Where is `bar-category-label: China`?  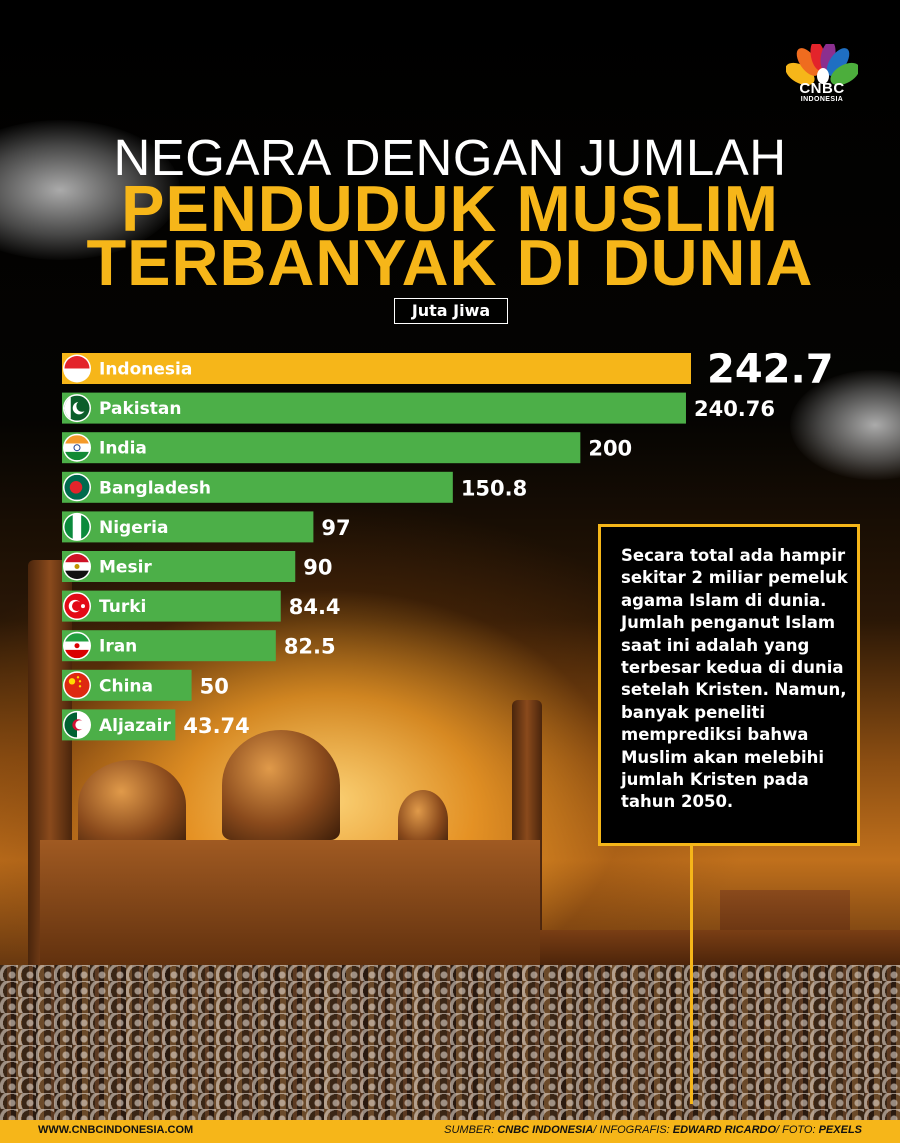 bar-category-label: China is located at coordinates (126, 686).